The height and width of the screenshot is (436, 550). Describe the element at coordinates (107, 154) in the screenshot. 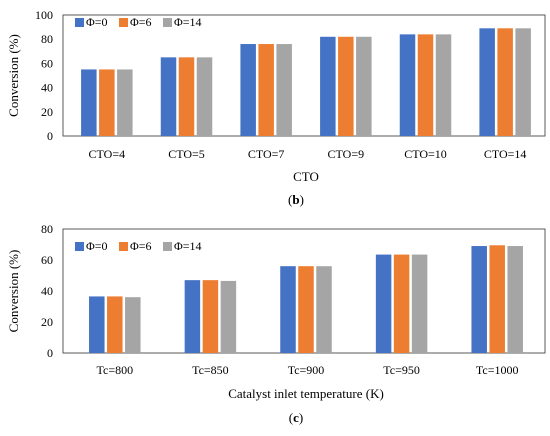

I see `x-tick-label: CTO=4` at that location.